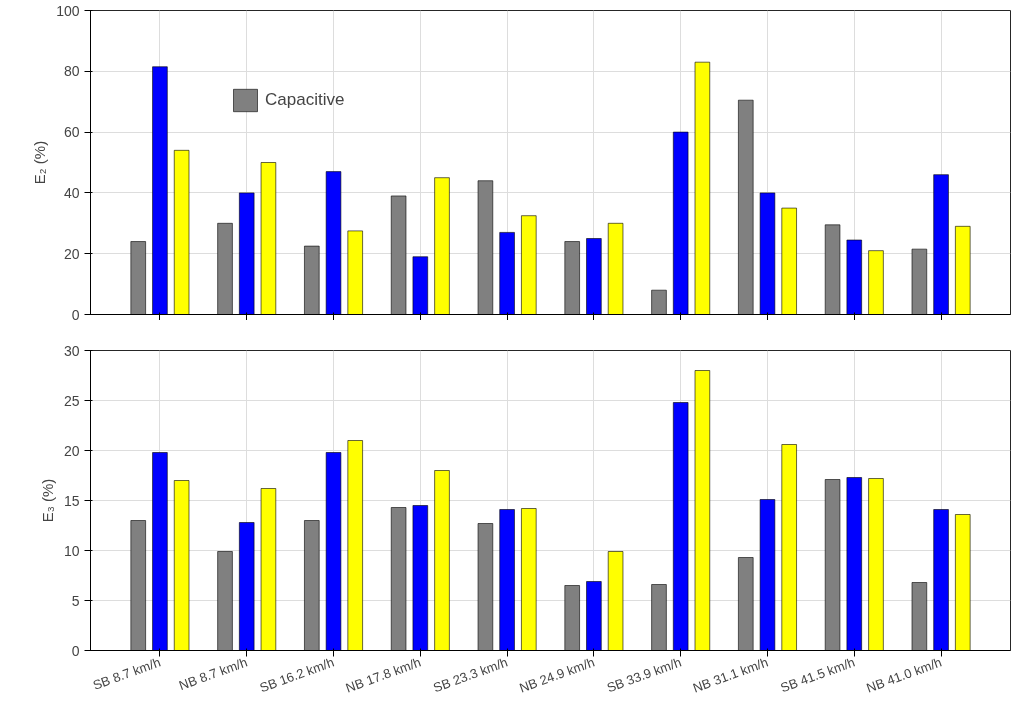  What do you see at coordinates (71, 192) in the screenshot?
I see `y-tick-label: 40` at bounding box center [71, 192].